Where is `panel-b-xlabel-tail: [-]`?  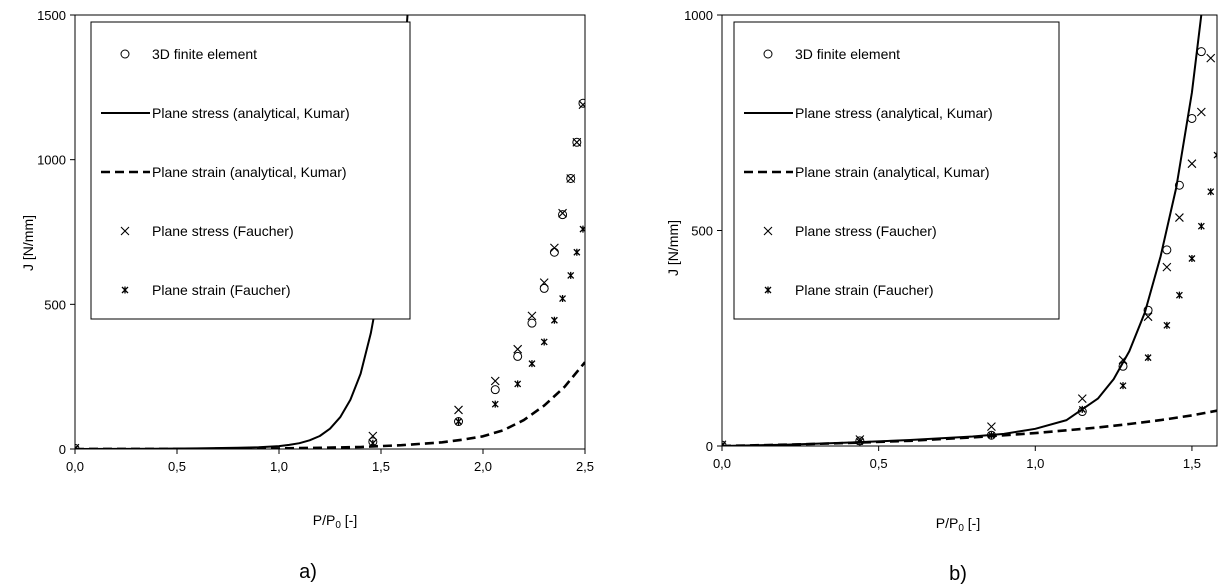
panel-b-xlabel-tail: [-] is located at coordinates (972, 523).